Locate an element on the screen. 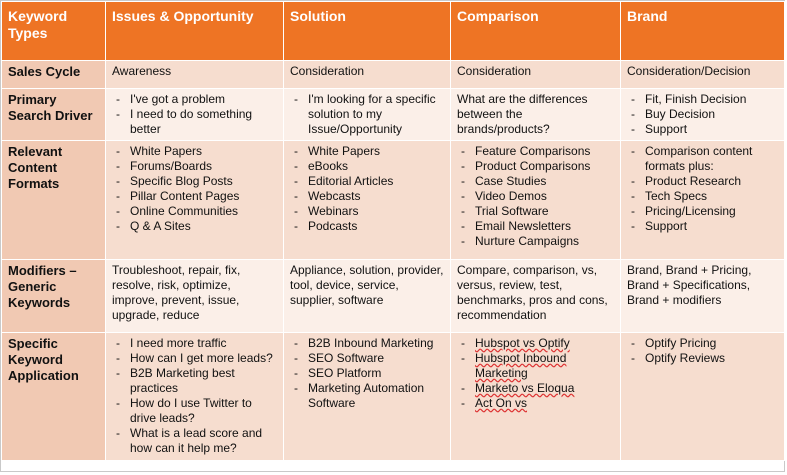 This screenshot has height=475, width=787. list-item: Editorial Articles is located at coordinates (367, 181).